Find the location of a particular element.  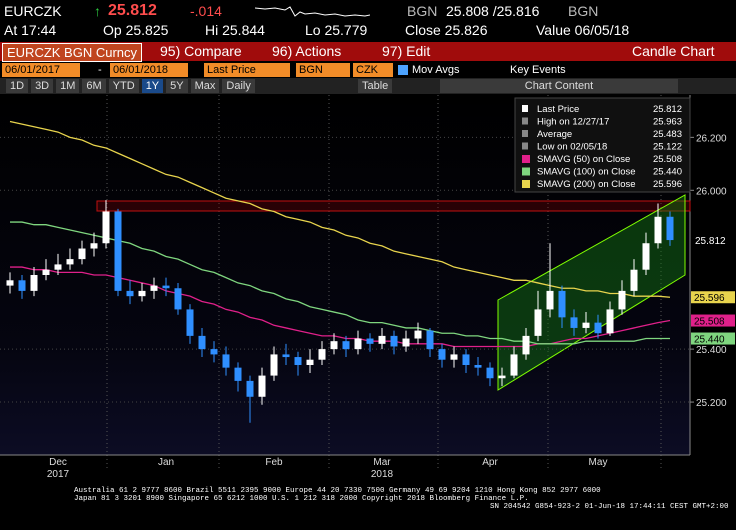

legend-value: 25.122 is located at coordinates (667, 147).